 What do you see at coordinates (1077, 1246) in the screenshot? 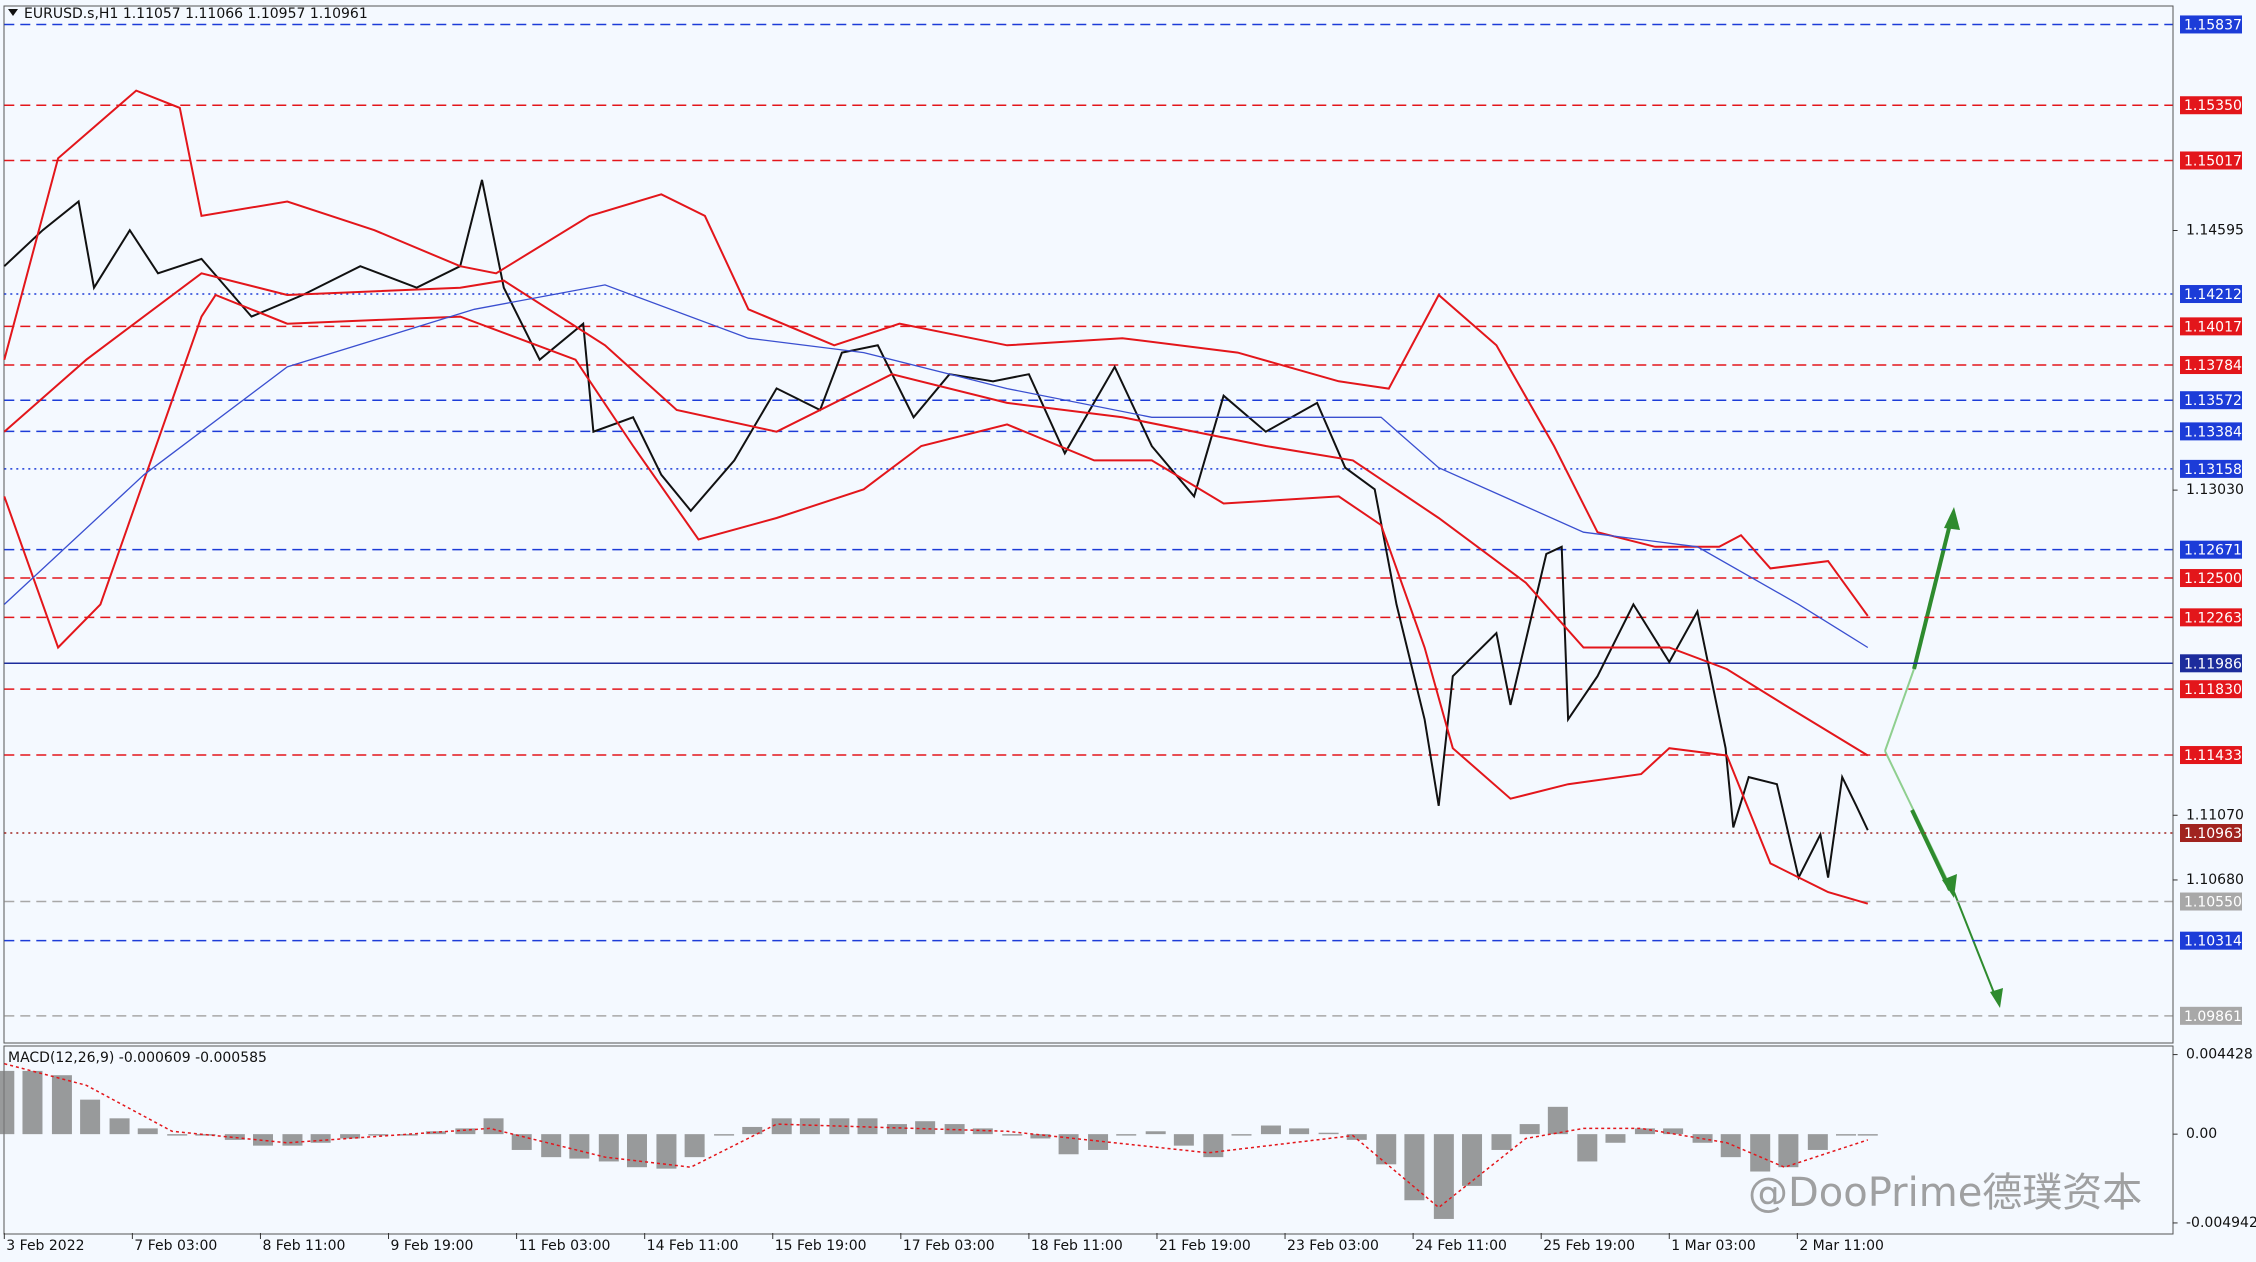
I see `x-tick-label: 18 Feb 11:00` at bounding box center [1077, 1246].